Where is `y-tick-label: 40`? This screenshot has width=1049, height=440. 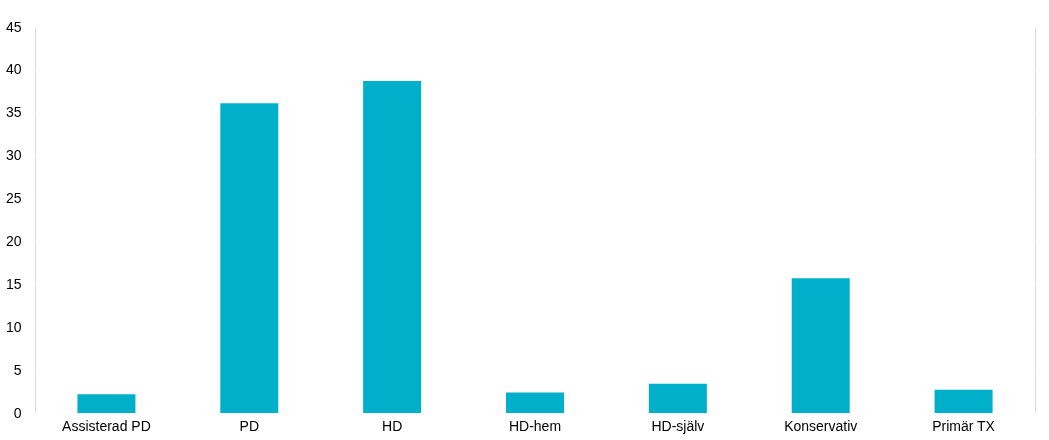 y-tick-label: 40 is located at coordinates (13, 69).